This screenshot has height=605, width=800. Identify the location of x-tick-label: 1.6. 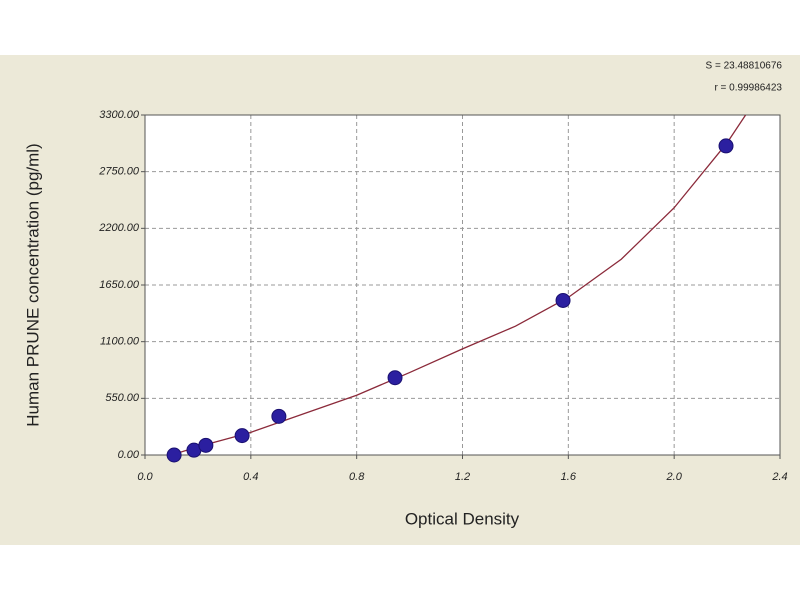
(569, 477).